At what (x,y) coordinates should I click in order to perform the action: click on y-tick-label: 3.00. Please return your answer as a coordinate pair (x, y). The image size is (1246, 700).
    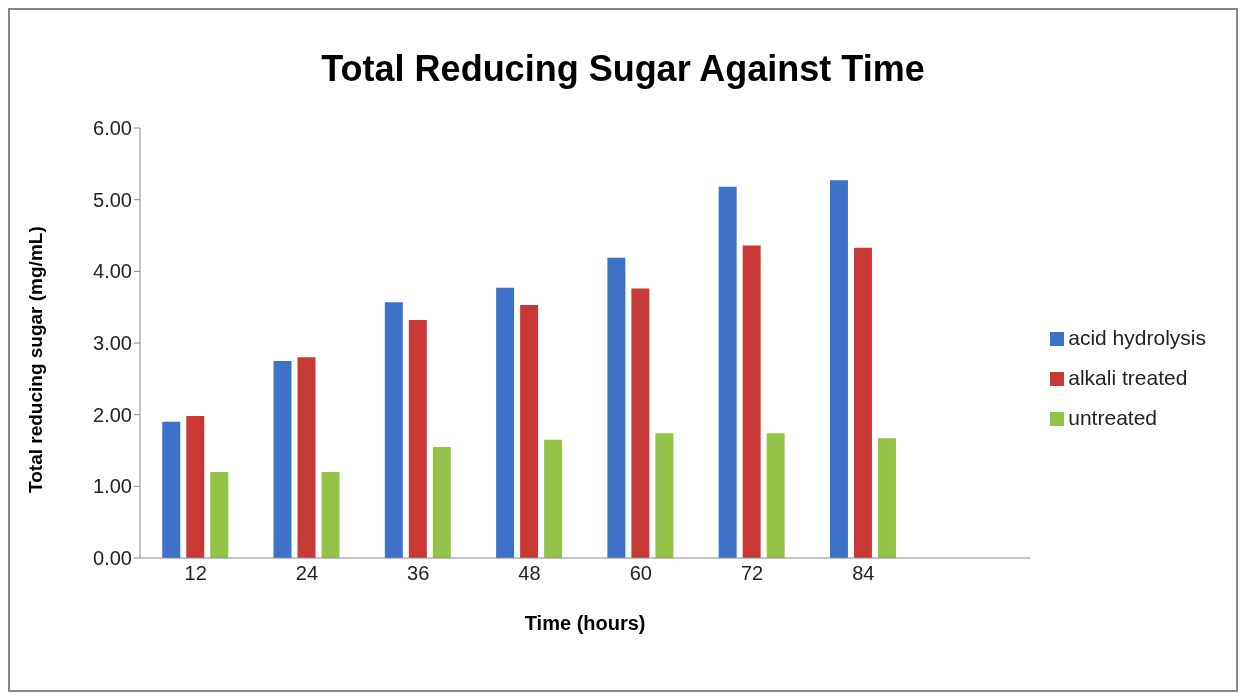
    Looking at the image, I should click on (112, 343).